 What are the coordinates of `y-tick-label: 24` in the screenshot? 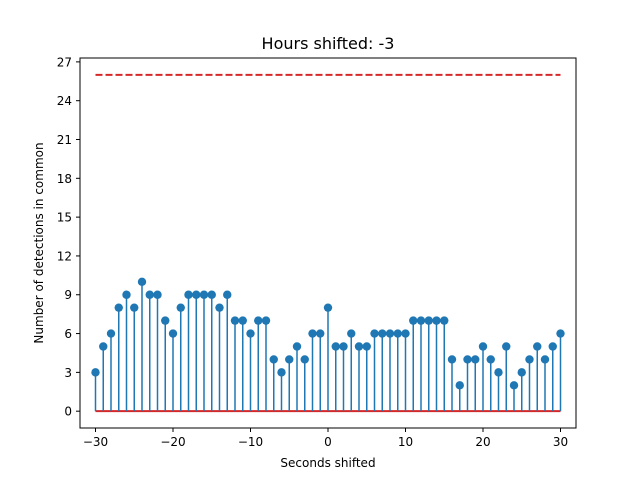 It's located at (64, 101).